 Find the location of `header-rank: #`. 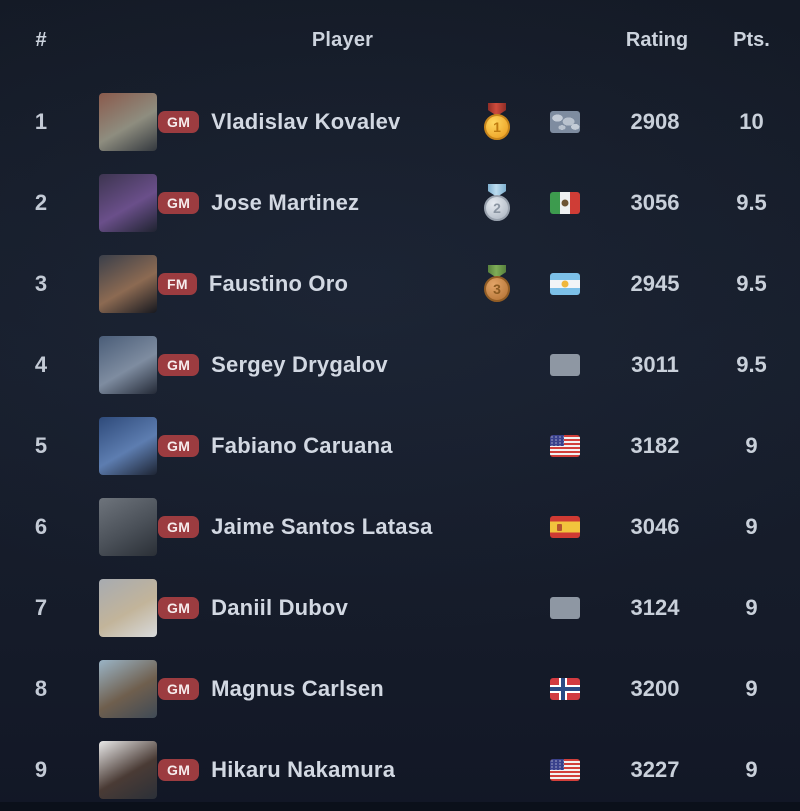

header-rank: # is located at coordinates (41, 40).